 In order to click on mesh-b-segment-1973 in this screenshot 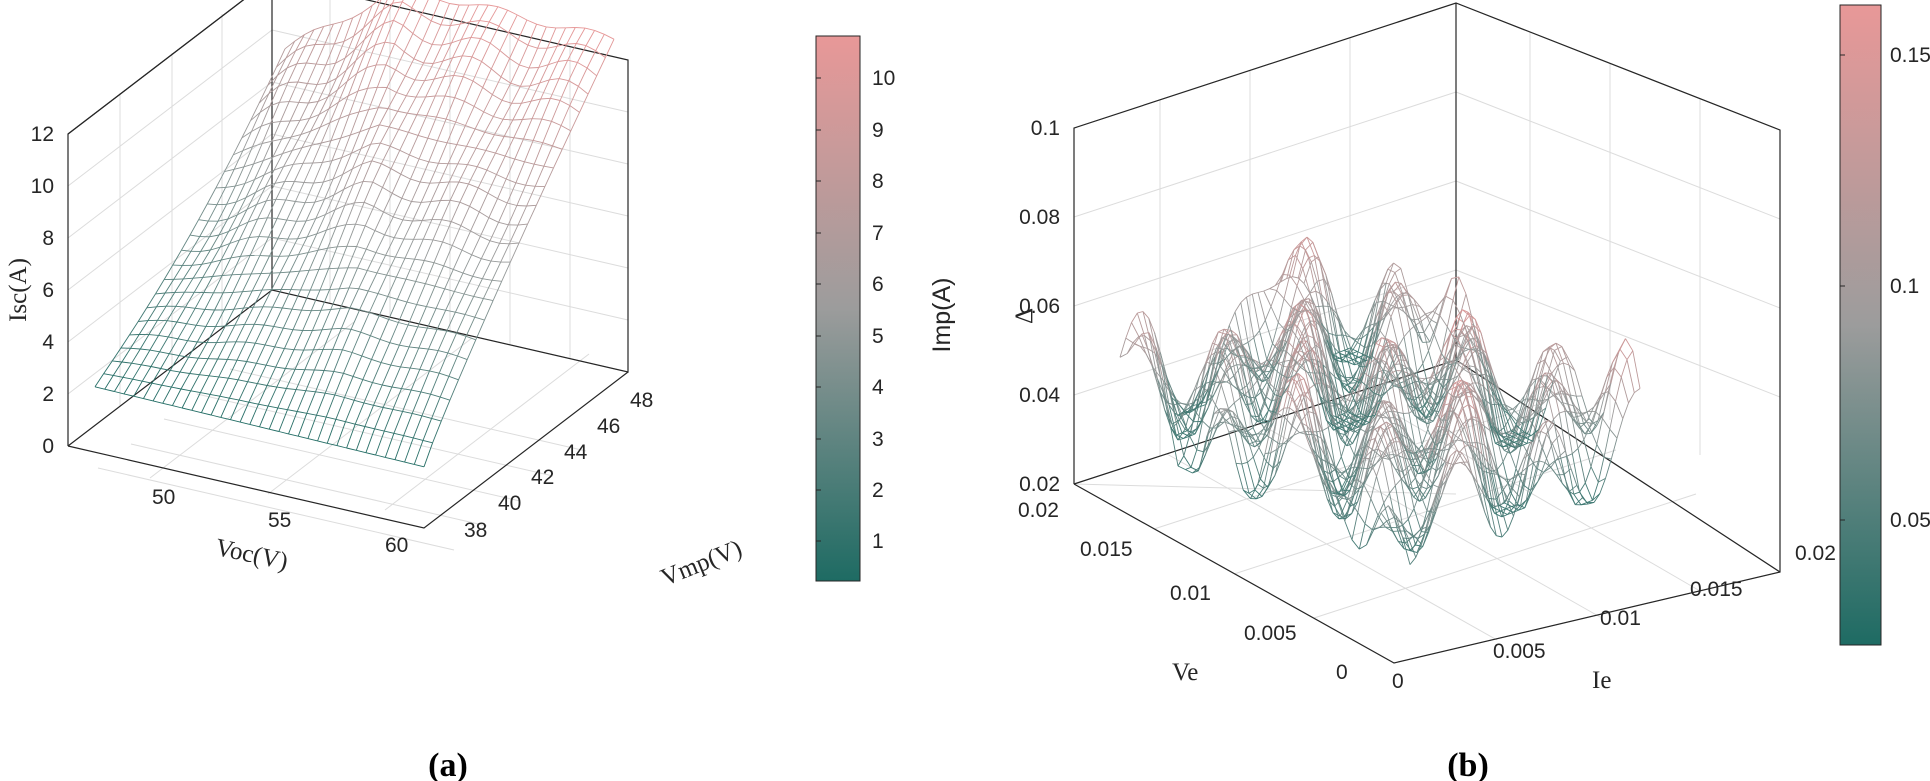, I will do `click(1263, 439)`.